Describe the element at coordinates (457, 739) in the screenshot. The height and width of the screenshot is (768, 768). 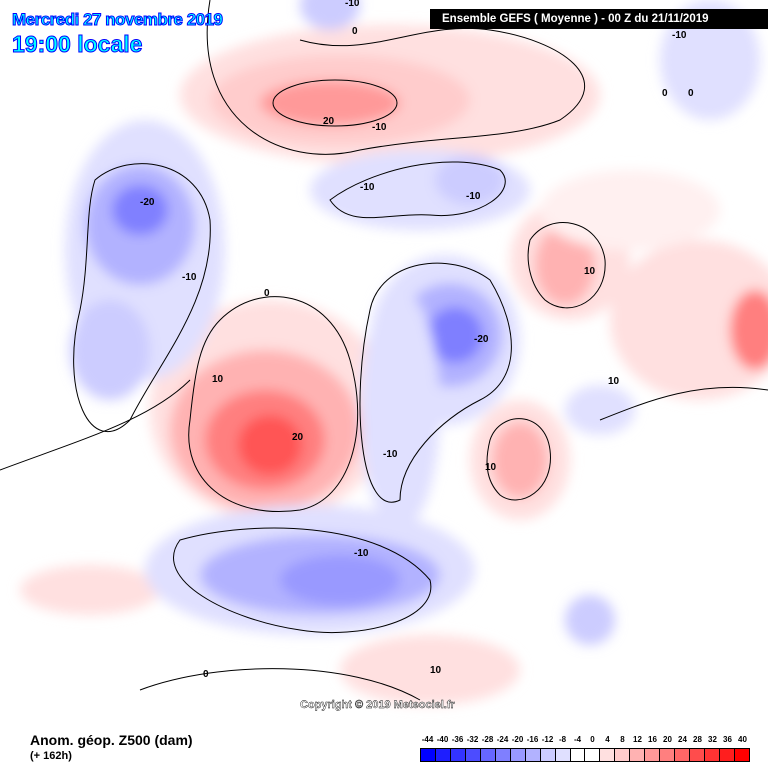
I see `legend-label: -36` at that location.